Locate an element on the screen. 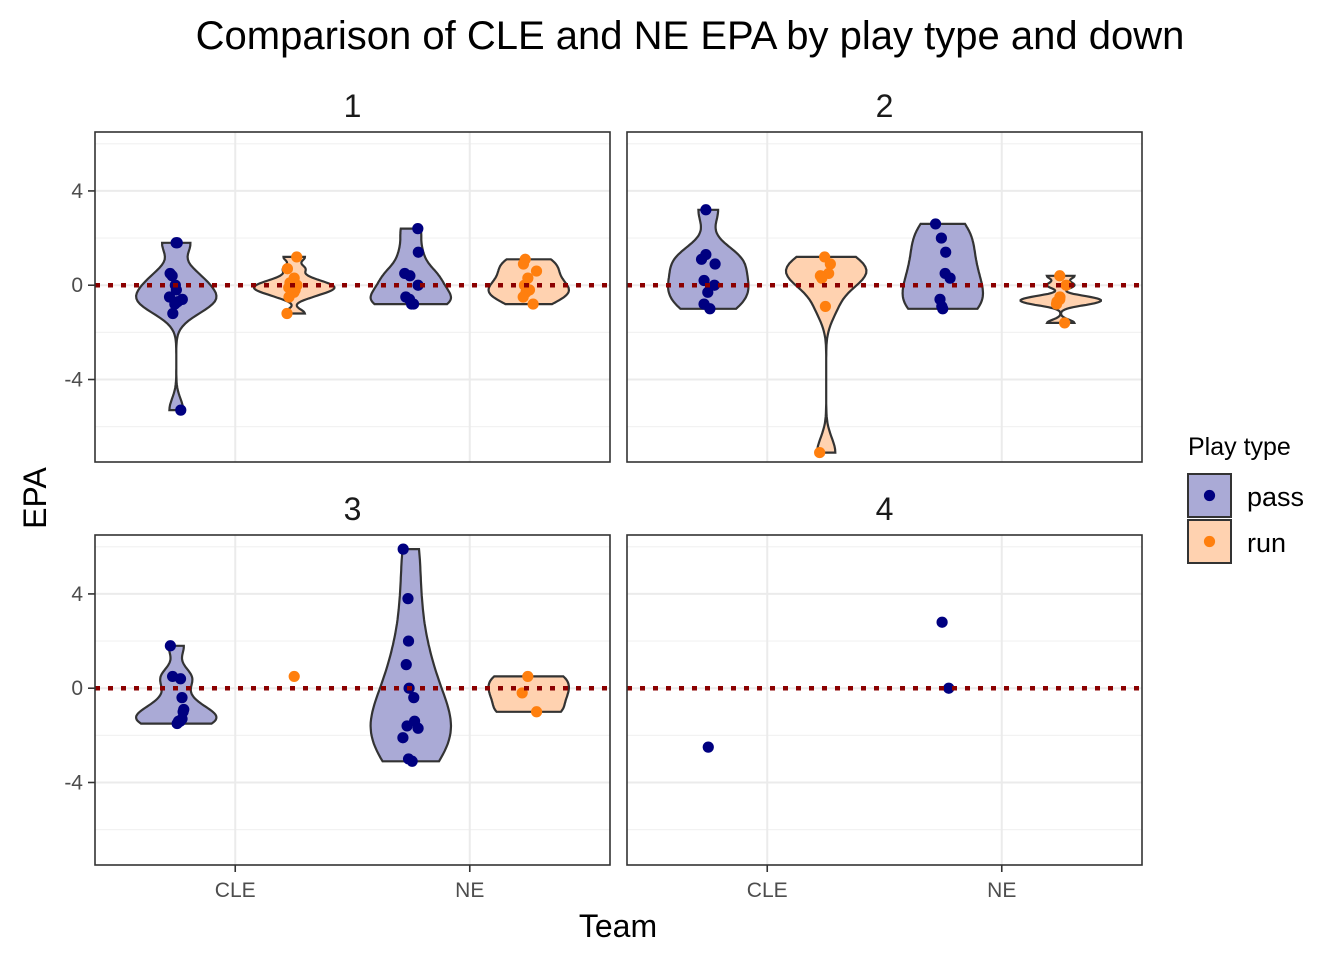  facet-label: 1 is located at coordinates (353, 106).